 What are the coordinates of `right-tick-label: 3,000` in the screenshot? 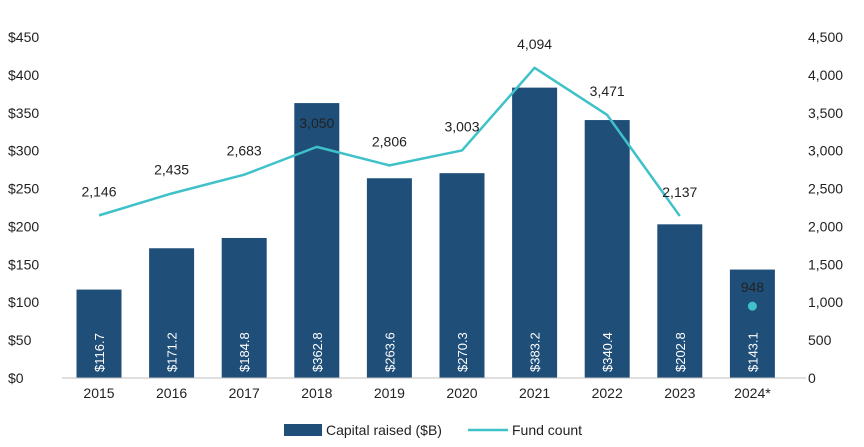 It's located at (825, 151).